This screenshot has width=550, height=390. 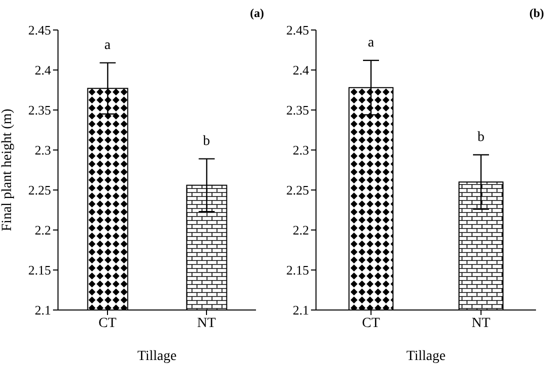 What do you see at coordinates (257, 13) in the screenshot?
I see `chart-title: (a)` at bounding box center [257, 13].